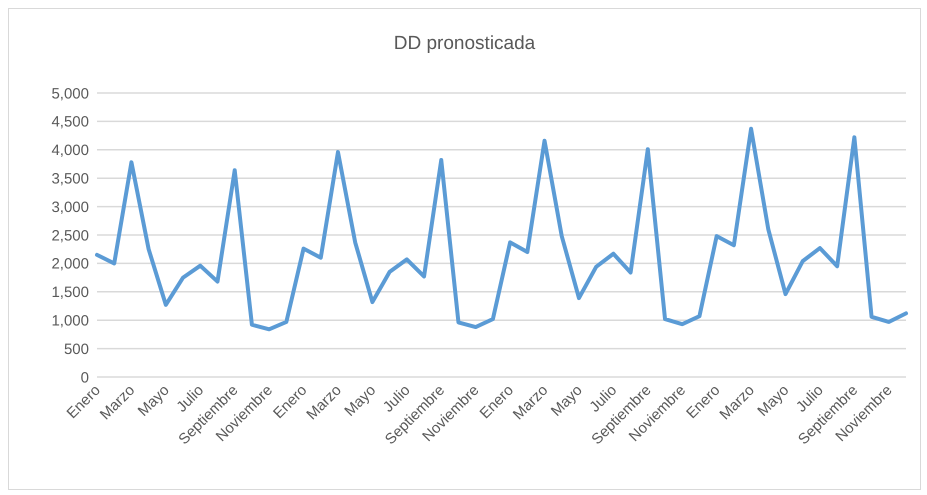  Describe the element at coordinates (76, 349) in the screenshot. I see `y-tick-label: 500` at that location.